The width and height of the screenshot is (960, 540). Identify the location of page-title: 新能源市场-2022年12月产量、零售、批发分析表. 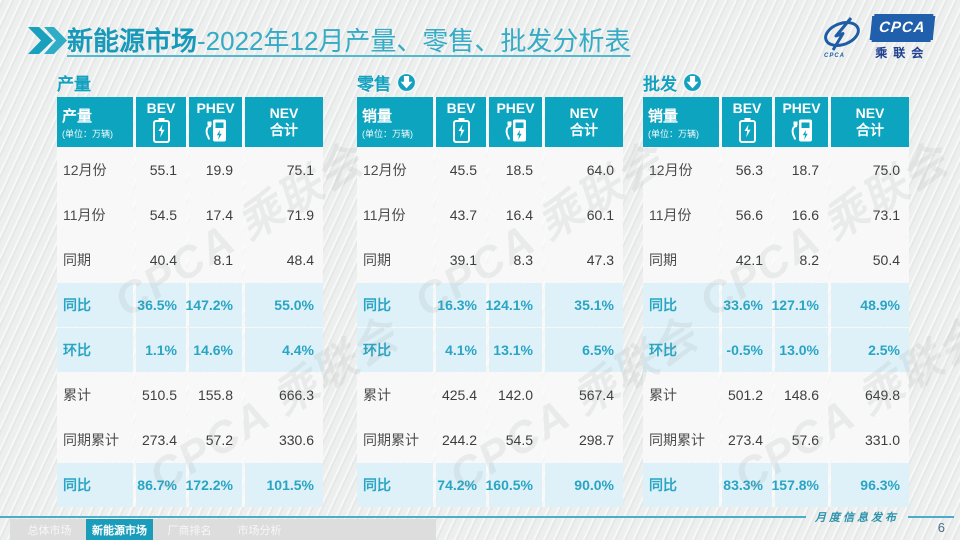
(348, 39).